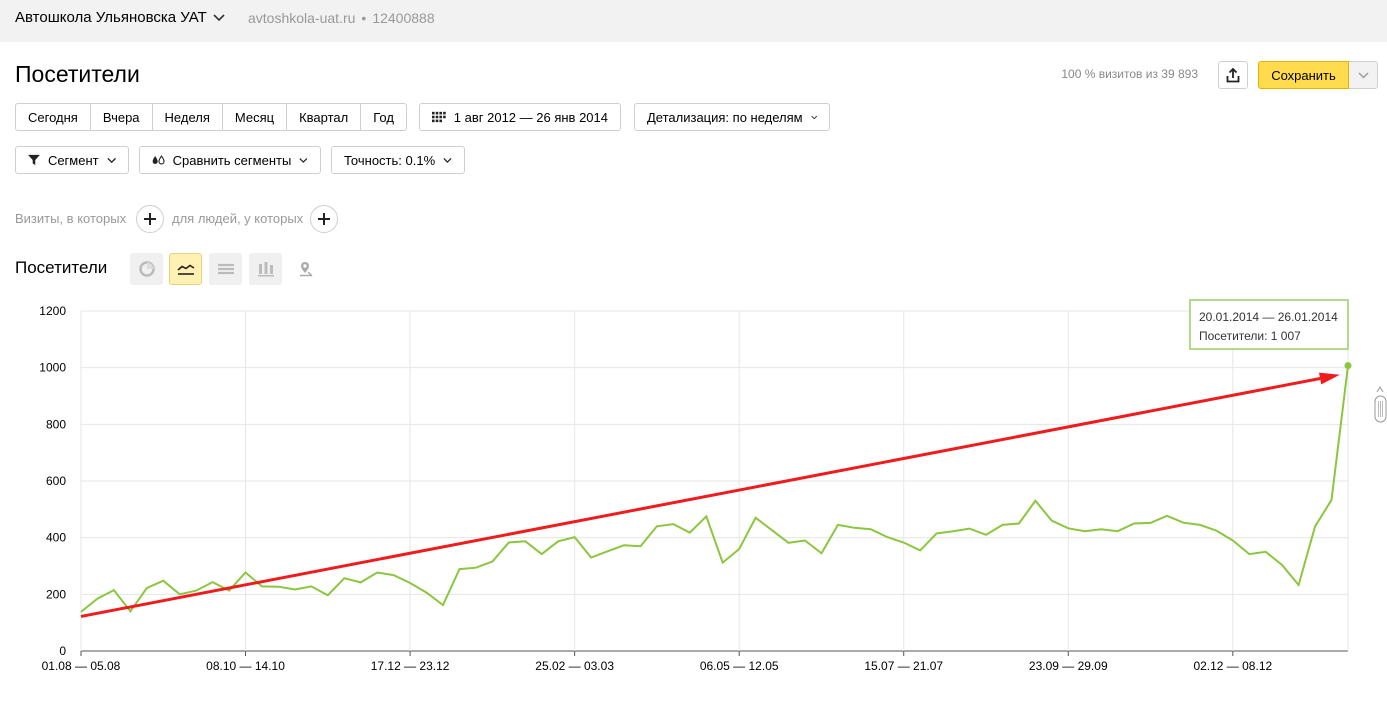 This screenshot has height=714, width=1387. I want to click on line-chart-icon, so click(185, 269).